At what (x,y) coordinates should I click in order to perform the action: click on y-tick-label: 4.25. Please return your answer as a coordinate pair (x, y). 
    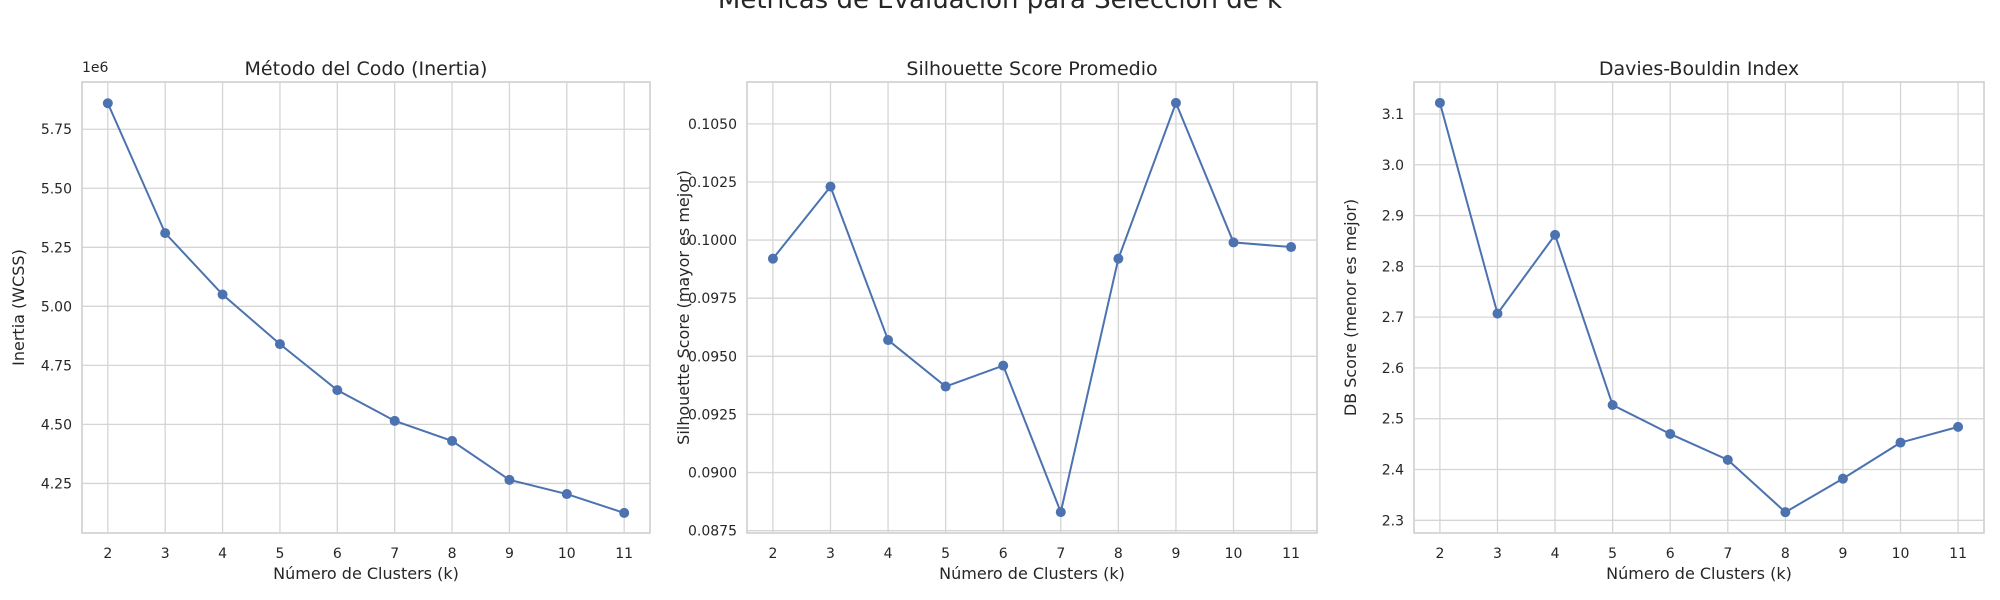
    Looking at the image, I should click on (56, 484).